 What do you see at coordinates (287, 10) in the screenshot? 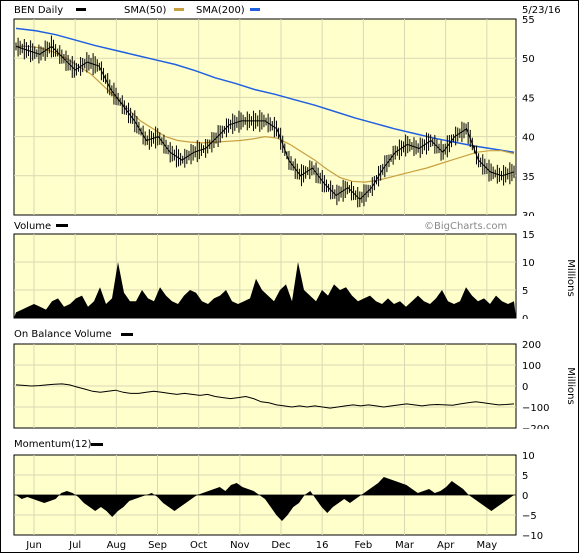
I see `price-header: BEN Daily SMA(50) SMA(200) 5/23/16` at bounding box center [287, 10].